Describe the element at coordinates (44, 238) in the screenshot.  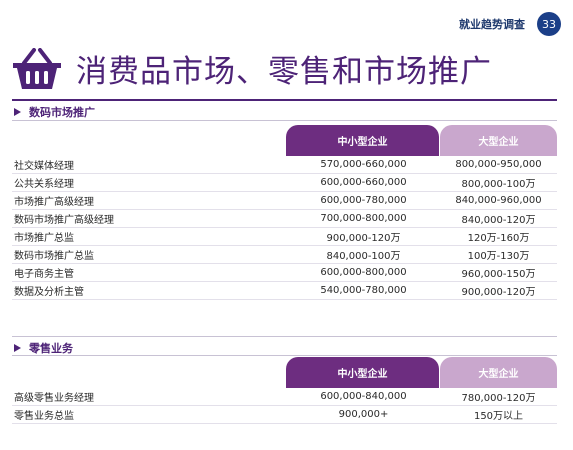
I see `role-cell: 市场推广总监` at that location.